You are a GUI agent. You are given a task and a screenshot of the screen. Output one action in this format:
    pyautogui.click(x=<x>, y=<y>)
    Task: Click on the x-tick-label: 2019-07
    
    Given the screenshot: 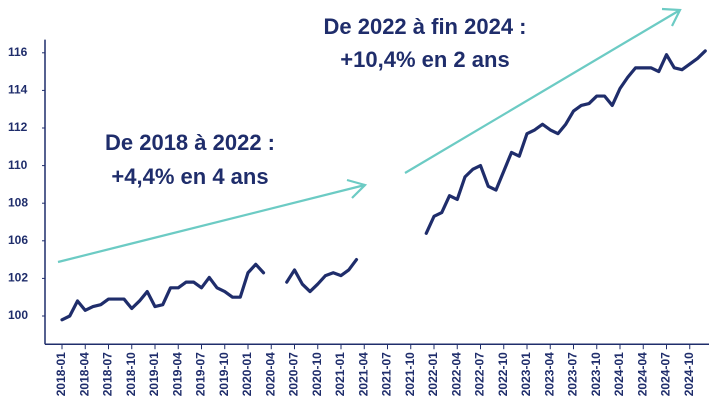 What is the action you would take?
    pyautogui.click(x=201, y=374)
    